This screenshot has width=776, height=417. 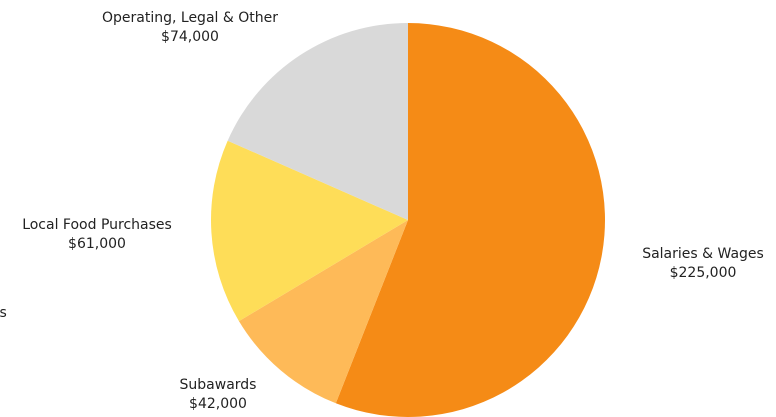 I want to click on slice-label-value: $61,000, so click(x=97, y=244).